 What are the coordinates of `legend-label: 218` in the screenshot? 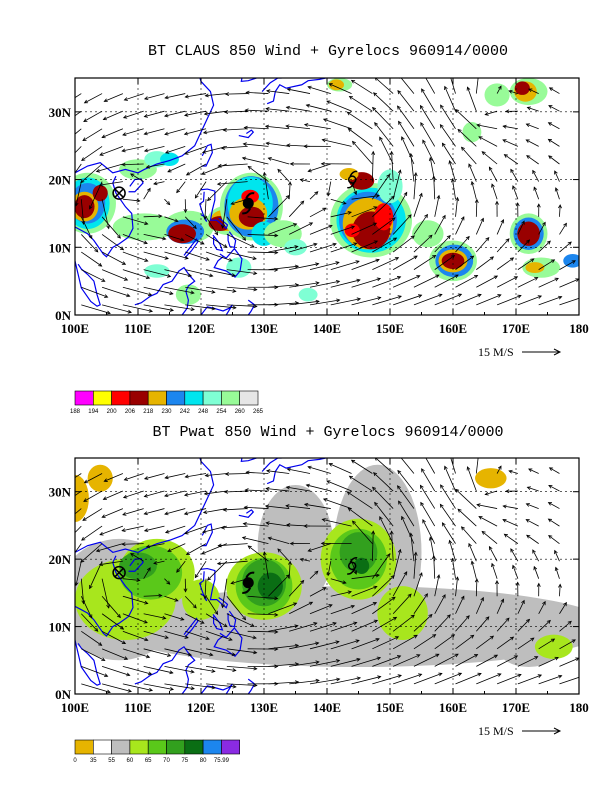 It's located at (148, 412).